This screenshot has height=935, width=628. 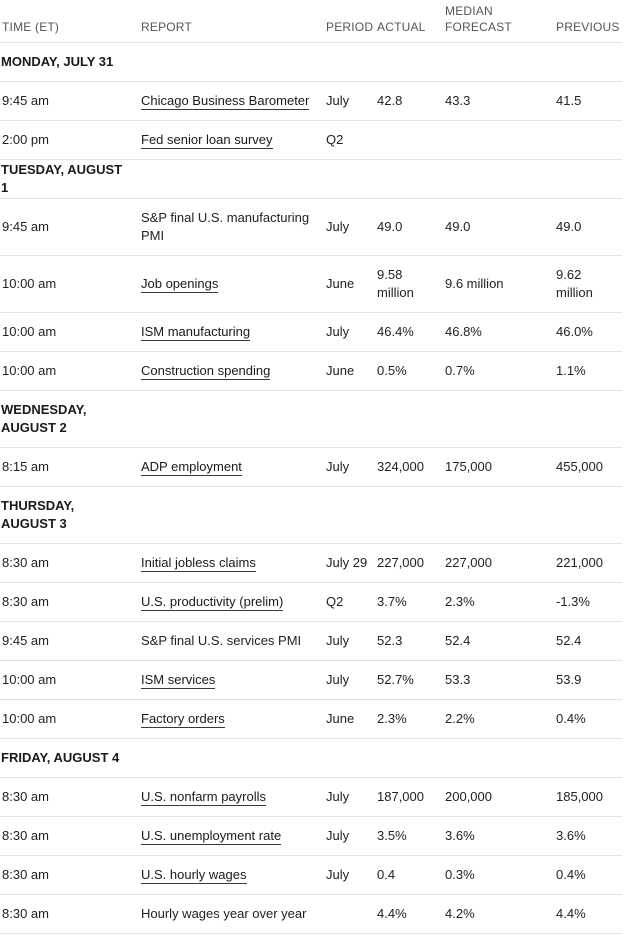 I want to click on report-link: Initial jobless claims, so click(x=198, y=563).